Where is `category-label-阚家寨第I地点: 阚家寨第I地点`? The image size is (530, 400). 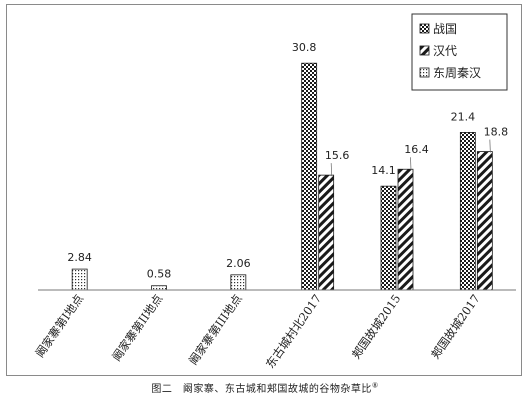
category-label-阚家寨第I地点: 阚家寨第I地点 is located at coordinates (59, 326).